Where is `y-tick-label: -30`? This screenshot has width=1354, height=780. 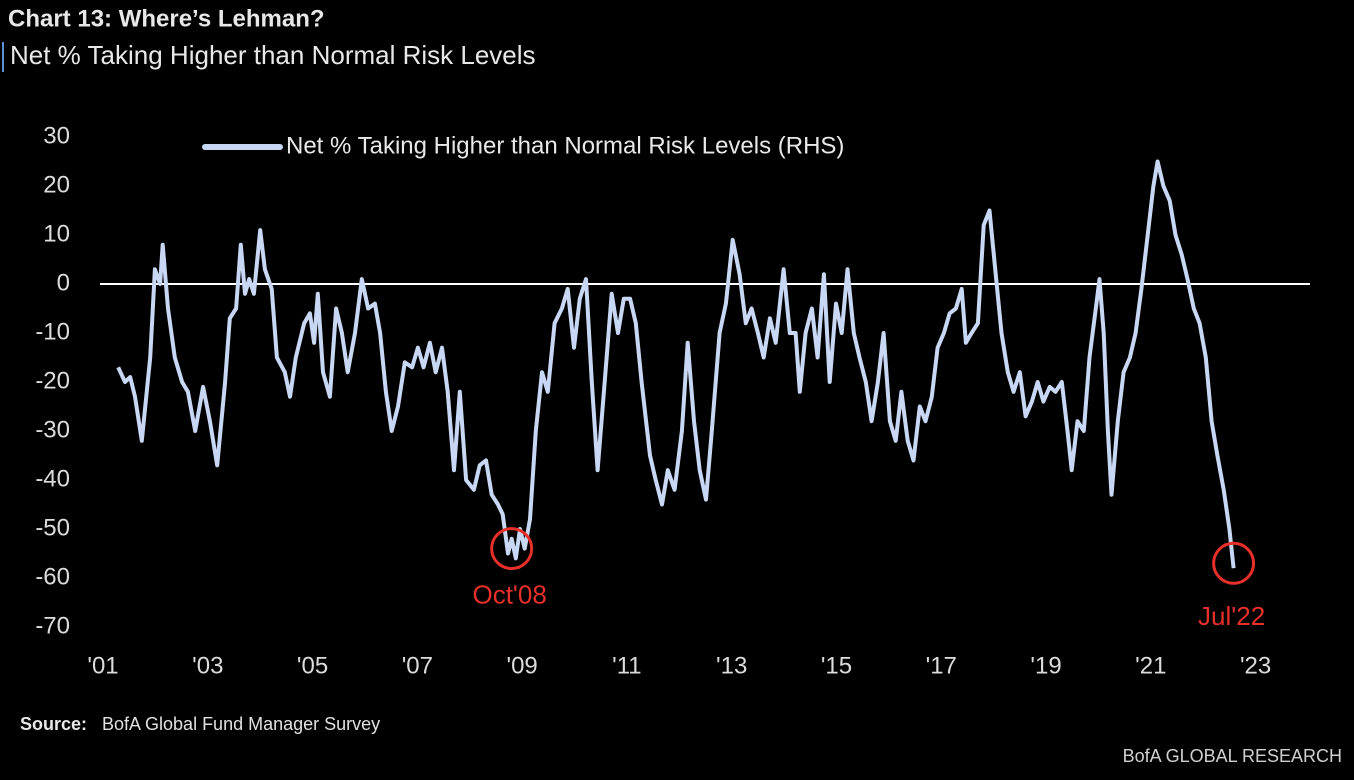
y-tick-label: -30 is located at coordinates (52, 429).